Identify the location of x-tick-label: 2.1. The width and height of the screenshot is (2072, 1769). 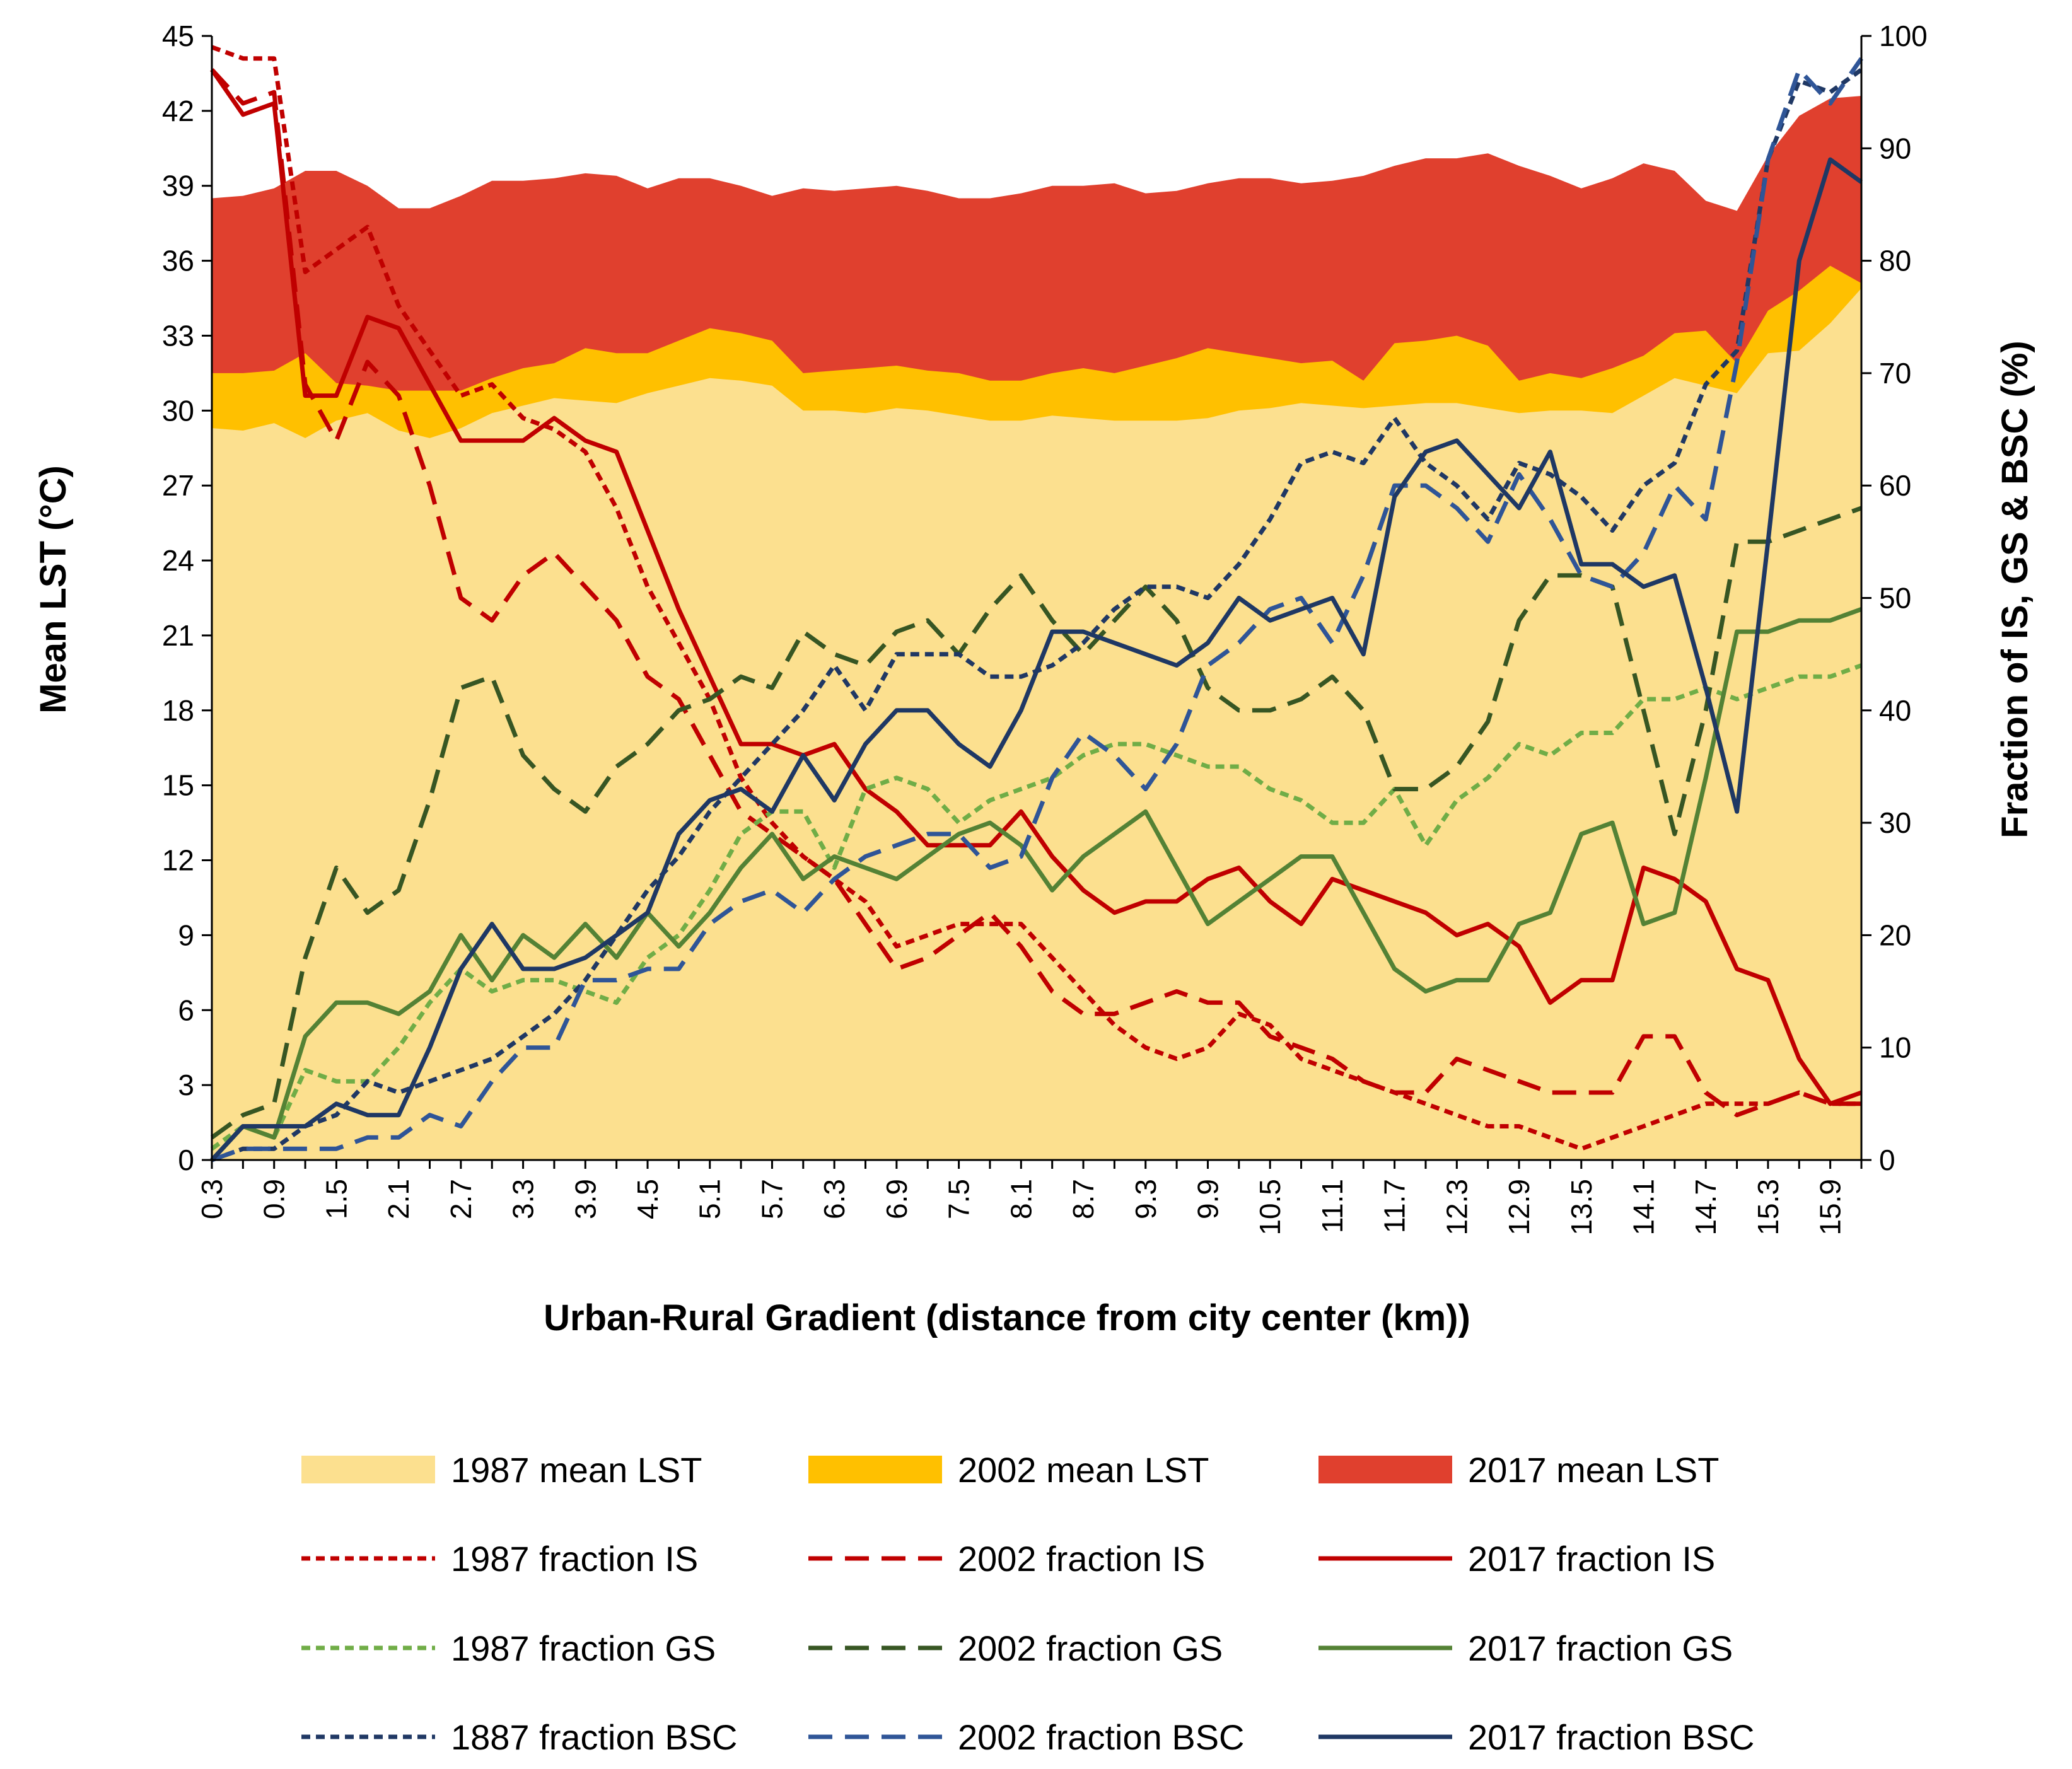
(398, 1199).